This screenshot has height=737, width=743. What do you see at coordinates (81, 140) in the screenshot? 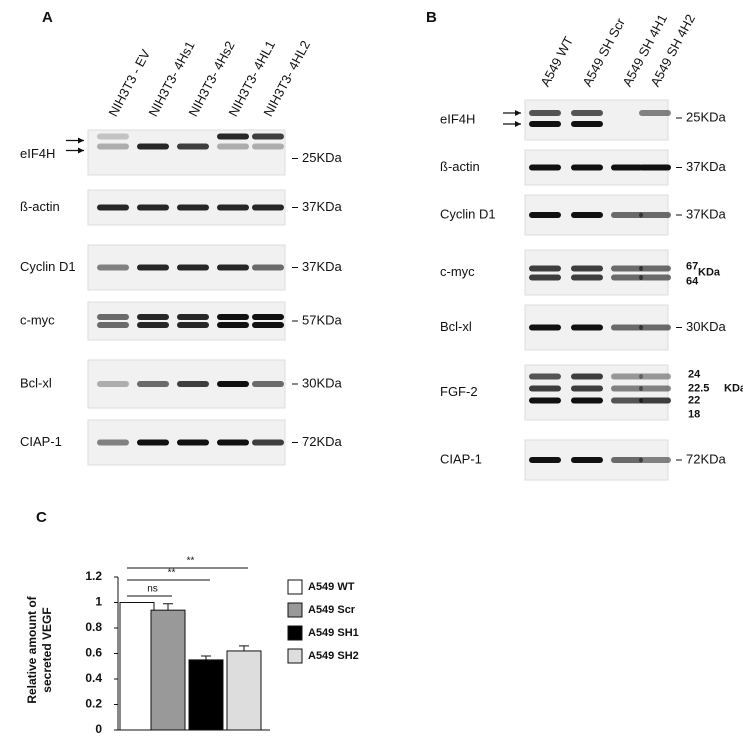
I see `arrow-head` at bounding box center [81, 140].